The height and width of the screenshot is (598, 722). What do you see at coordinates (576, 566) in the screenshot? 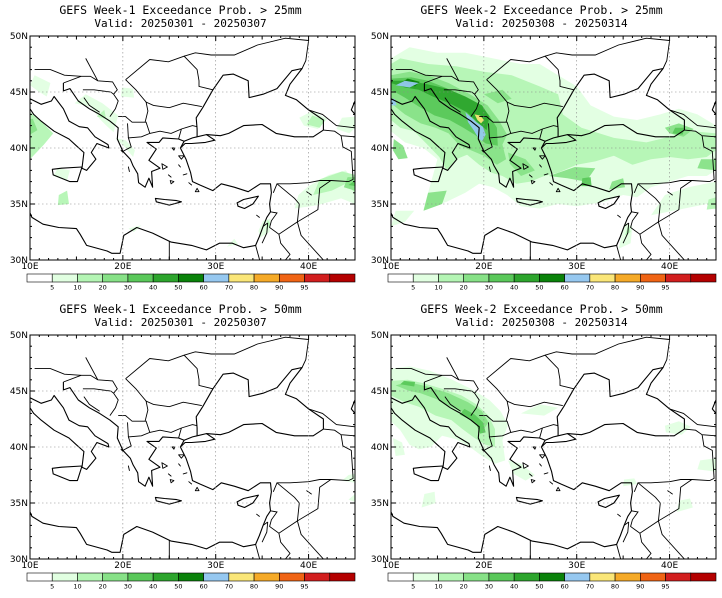
I see `x-tick-label: 30E` at bounding box center [576, 566].